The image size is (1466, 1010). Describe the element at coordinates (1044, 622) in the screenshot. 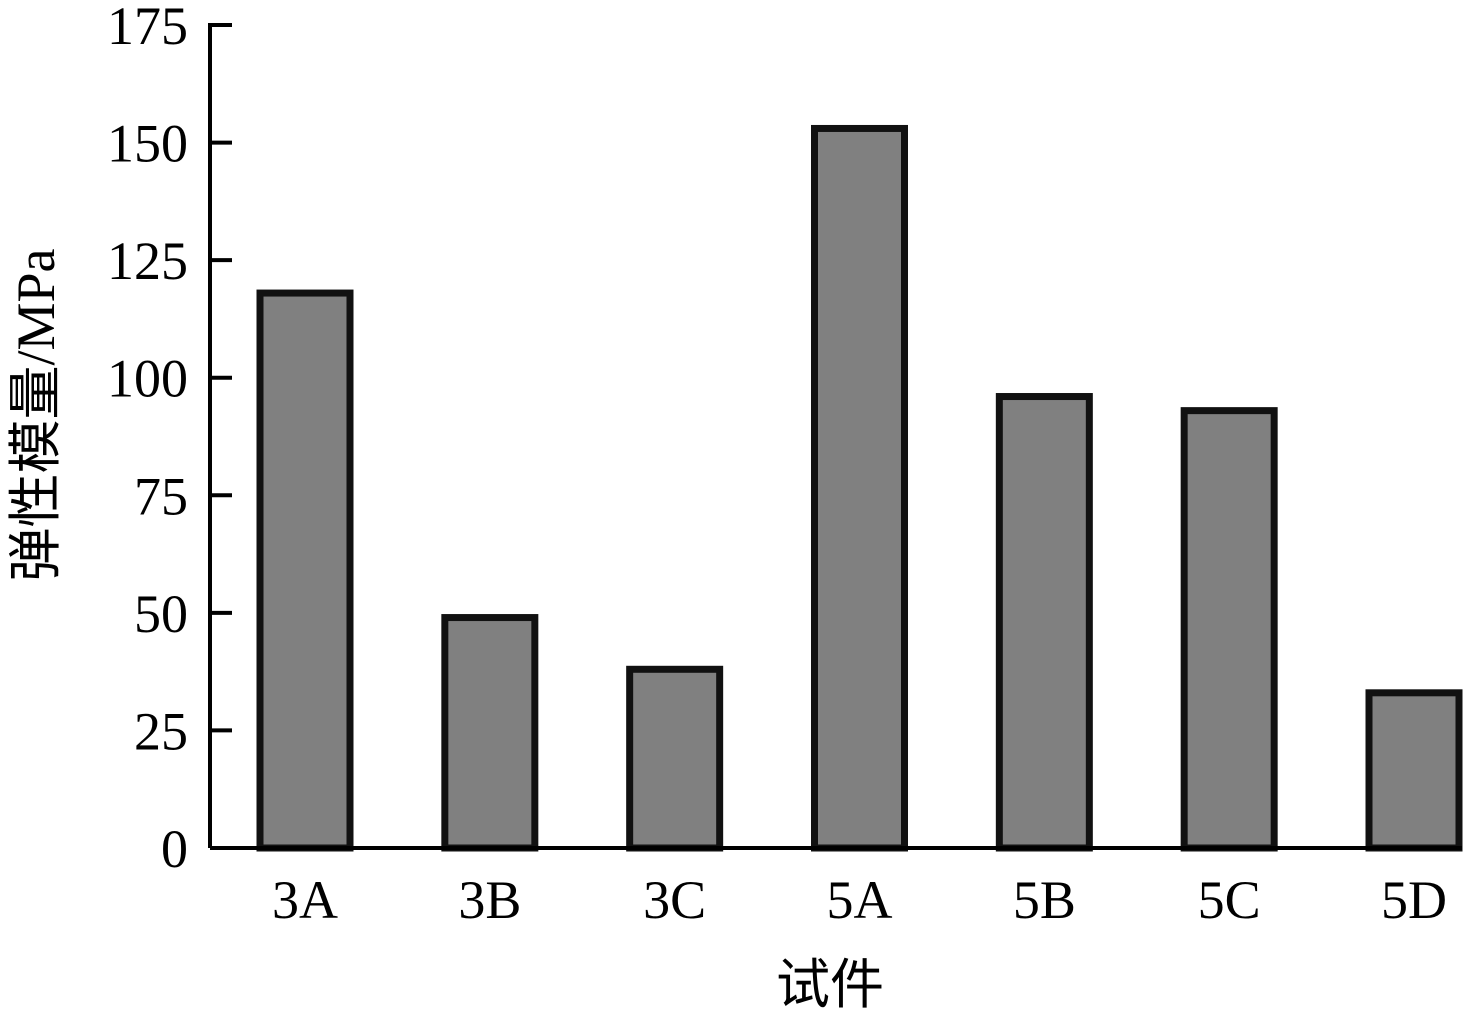

I see `bar-5B` at that location.